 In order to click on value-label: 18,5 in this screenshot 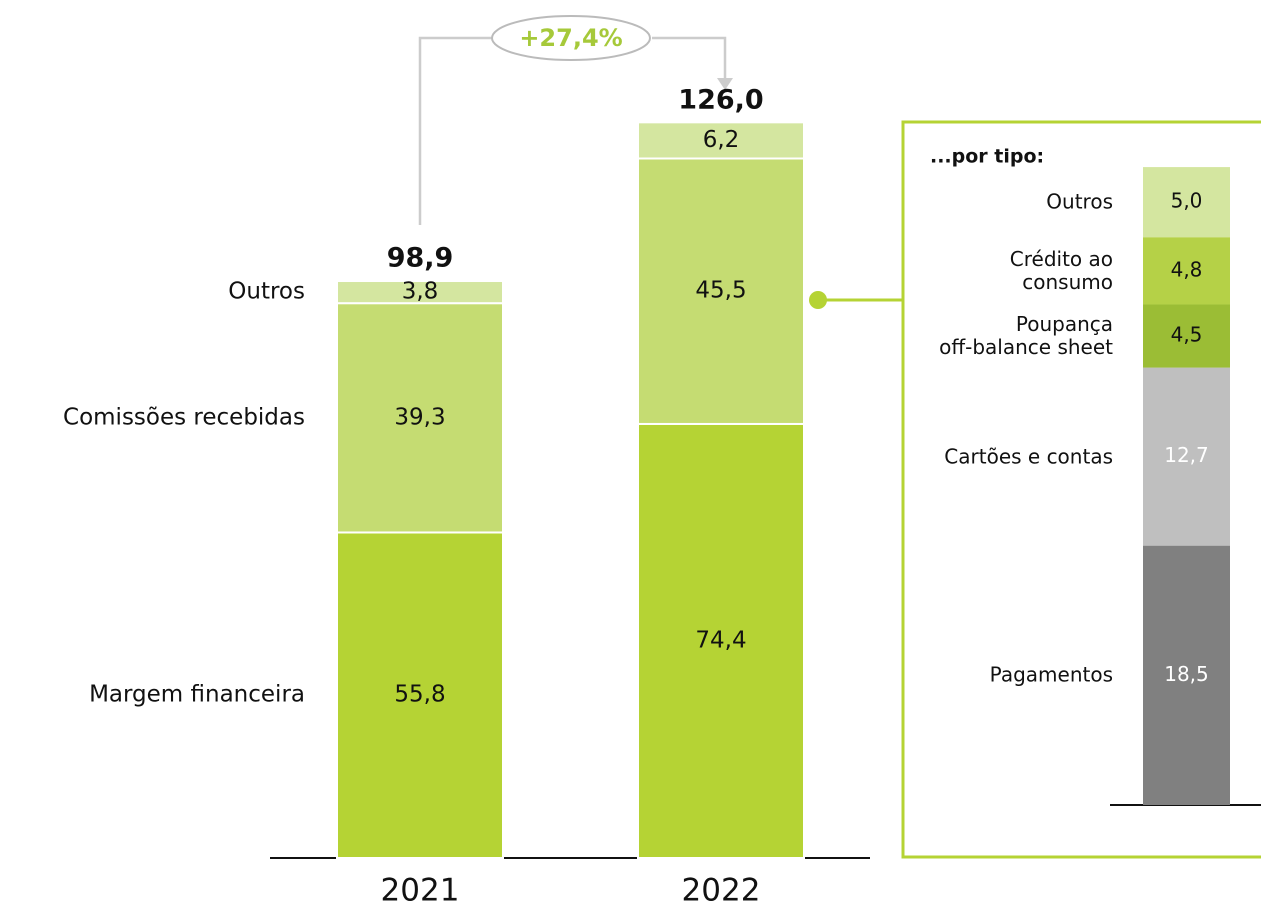, I will do `click(1186, 674)`.